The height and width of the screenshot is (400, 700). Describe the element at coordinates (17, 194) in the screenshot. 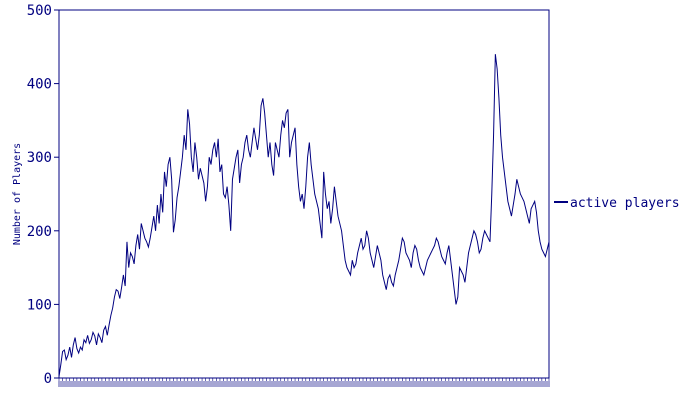

I see `y-axis-title: Number of Players` at that location.